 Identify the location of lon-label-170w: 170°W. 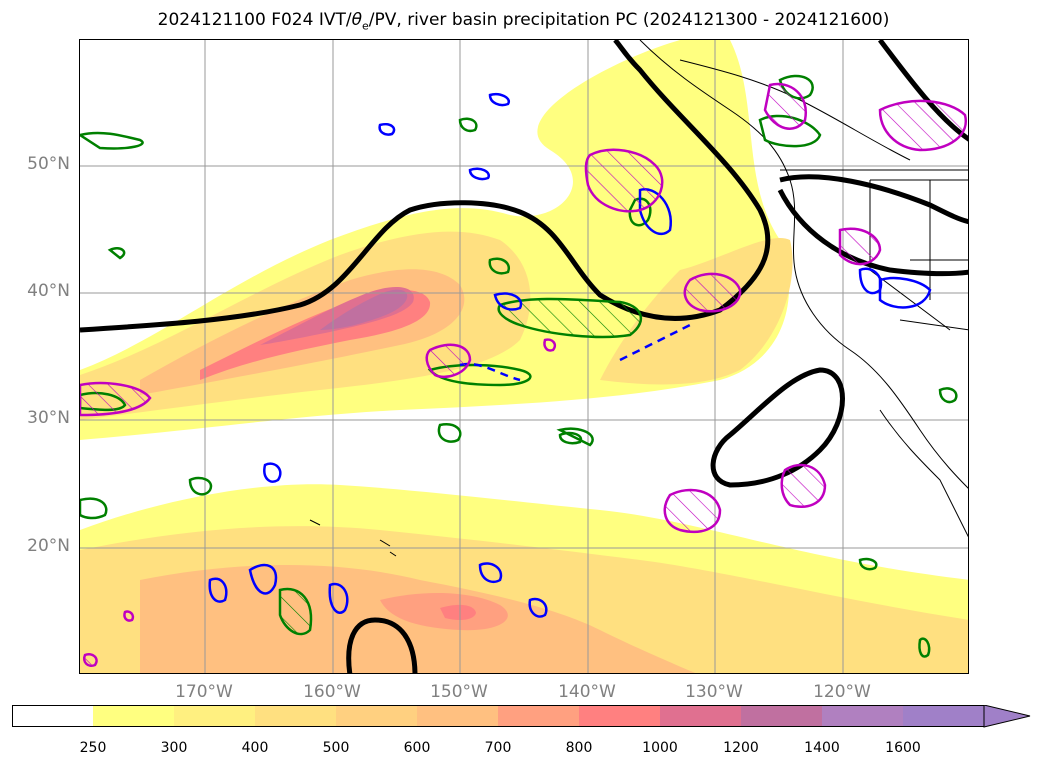
(204, 692).